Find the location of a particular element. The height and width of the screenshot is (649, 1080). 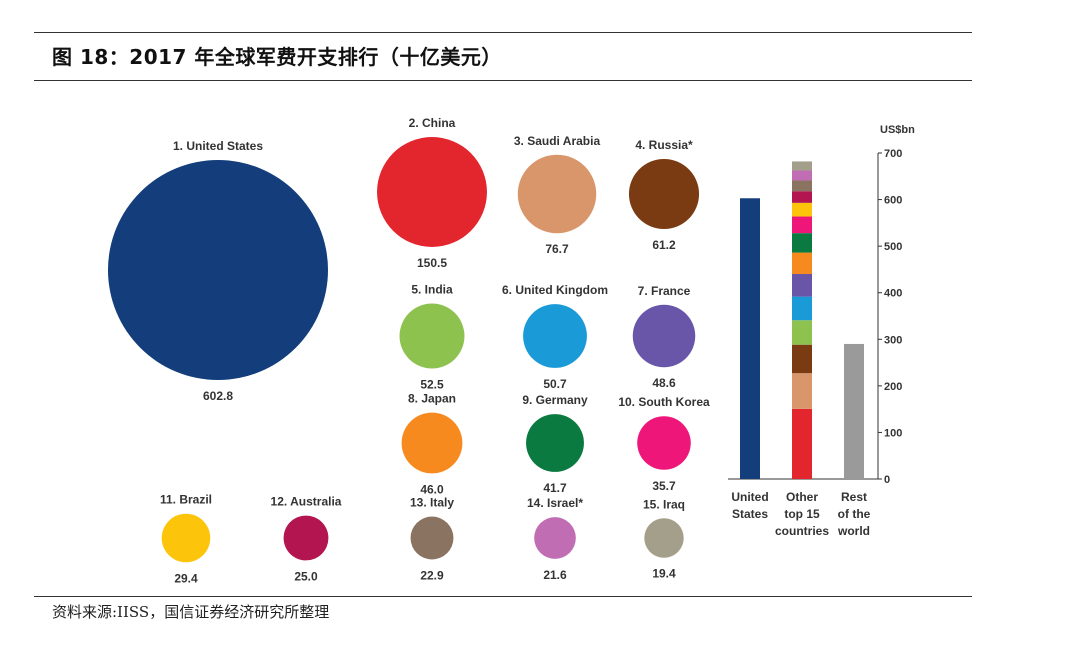

y-tick-label: 300 is located at coordinates (893, 340).